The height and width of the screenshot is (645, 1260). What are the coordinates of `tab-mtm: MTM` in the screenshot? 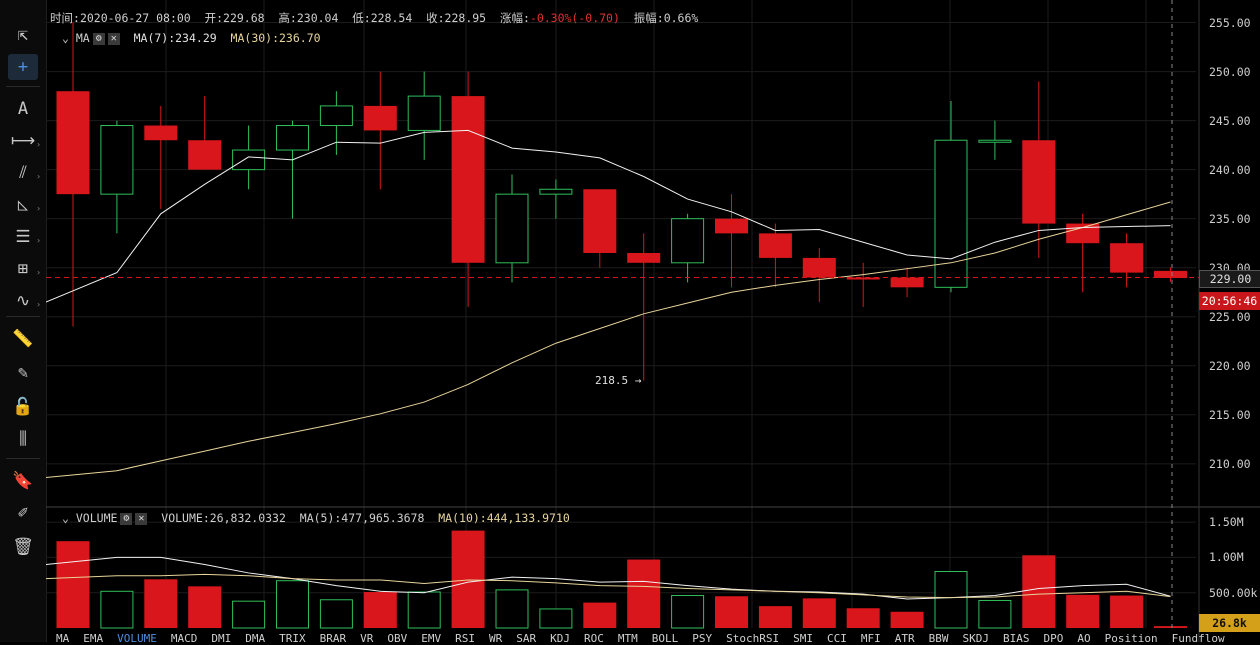 It's located at (627, 638).